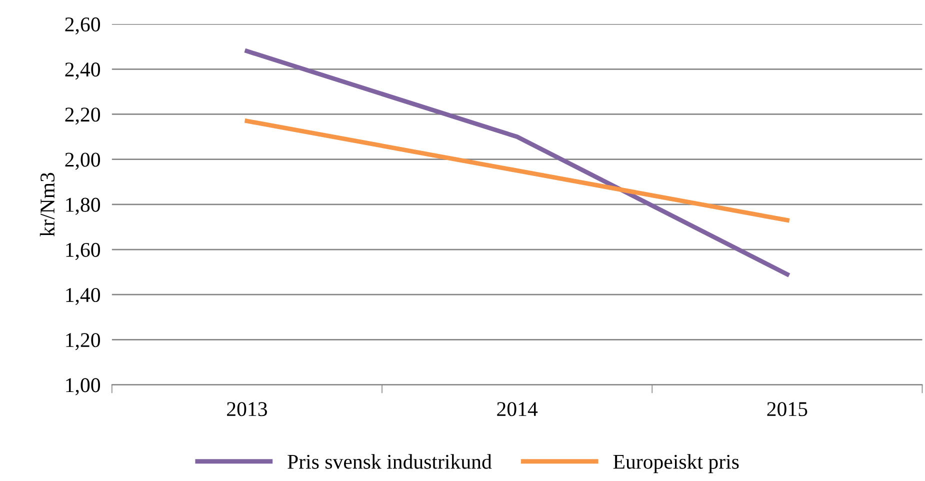 The image size is (925, 481). I want to click on y-tick-label: 2,60, so click(82, 25).